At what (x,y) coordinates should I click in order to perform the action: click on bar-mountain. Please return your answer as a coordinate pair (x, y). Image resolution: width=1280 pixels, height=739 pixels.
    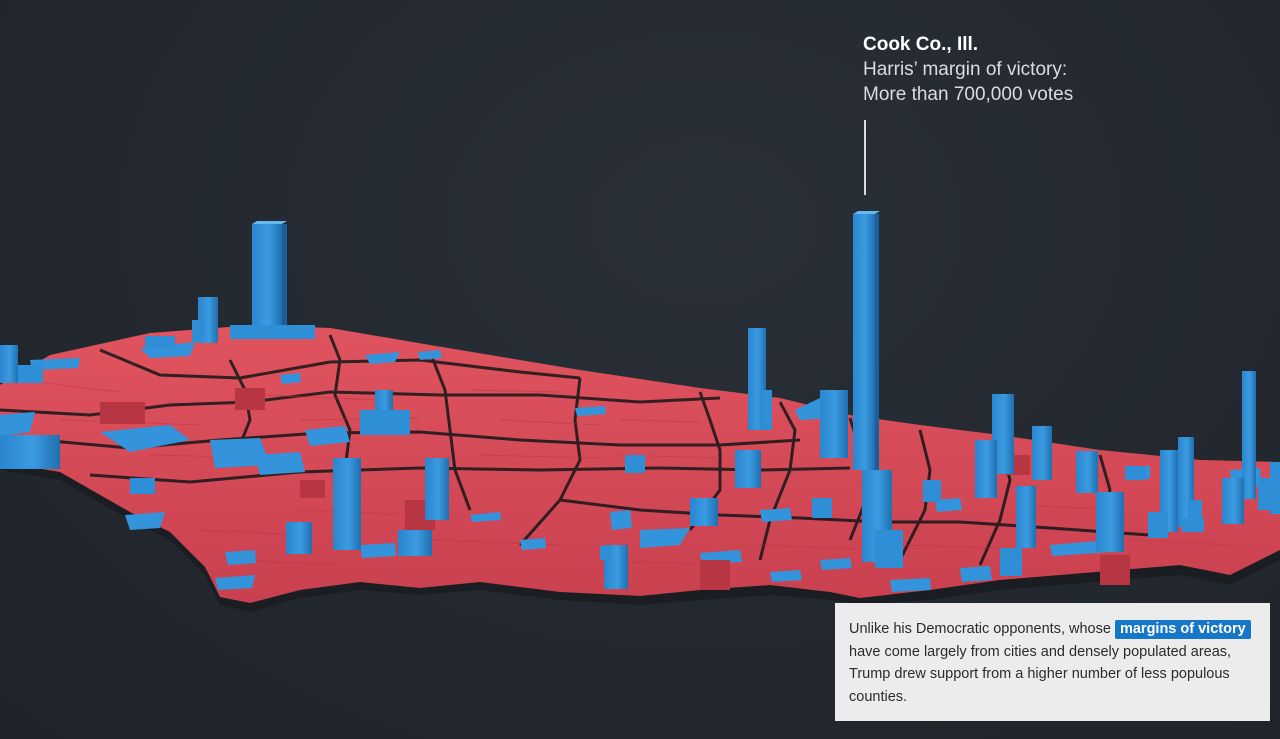
    Looking at the image, I should click on (347, 504).